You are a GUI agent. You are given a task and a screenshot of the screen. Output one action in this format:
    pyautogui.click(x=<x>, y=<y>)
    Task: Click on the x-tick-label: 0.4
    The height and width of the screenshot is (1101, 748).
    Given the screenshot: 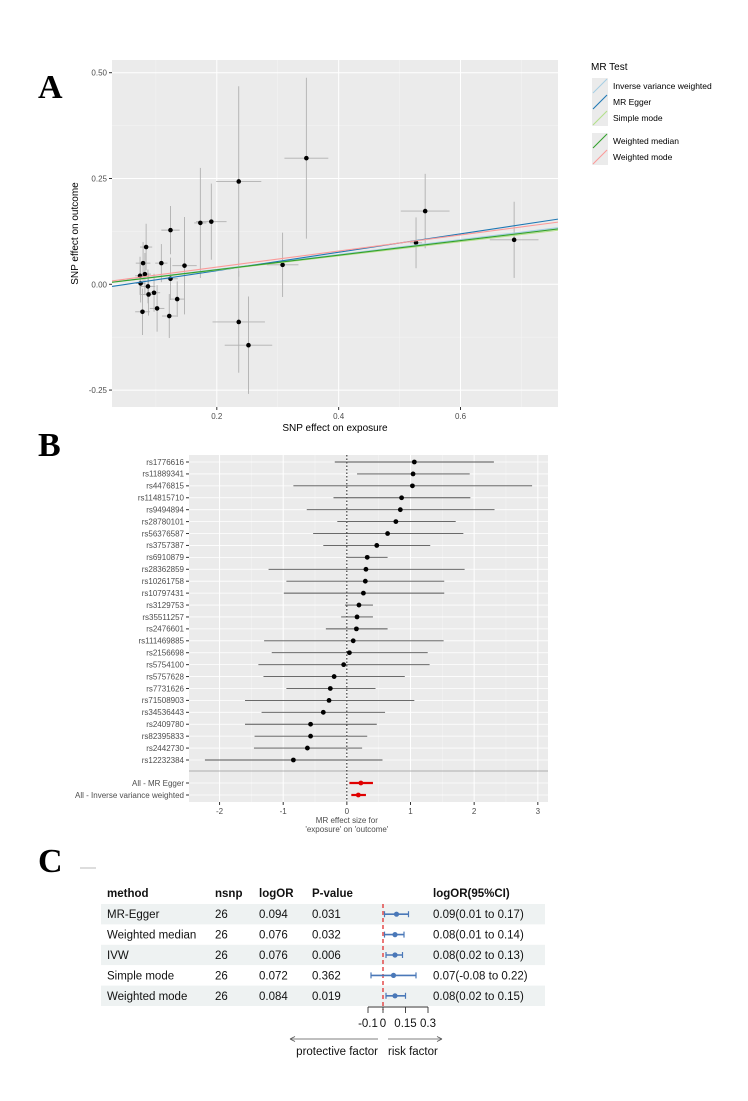 What is the action you would take?
    pyautogui.click(x=339, y=416)
    